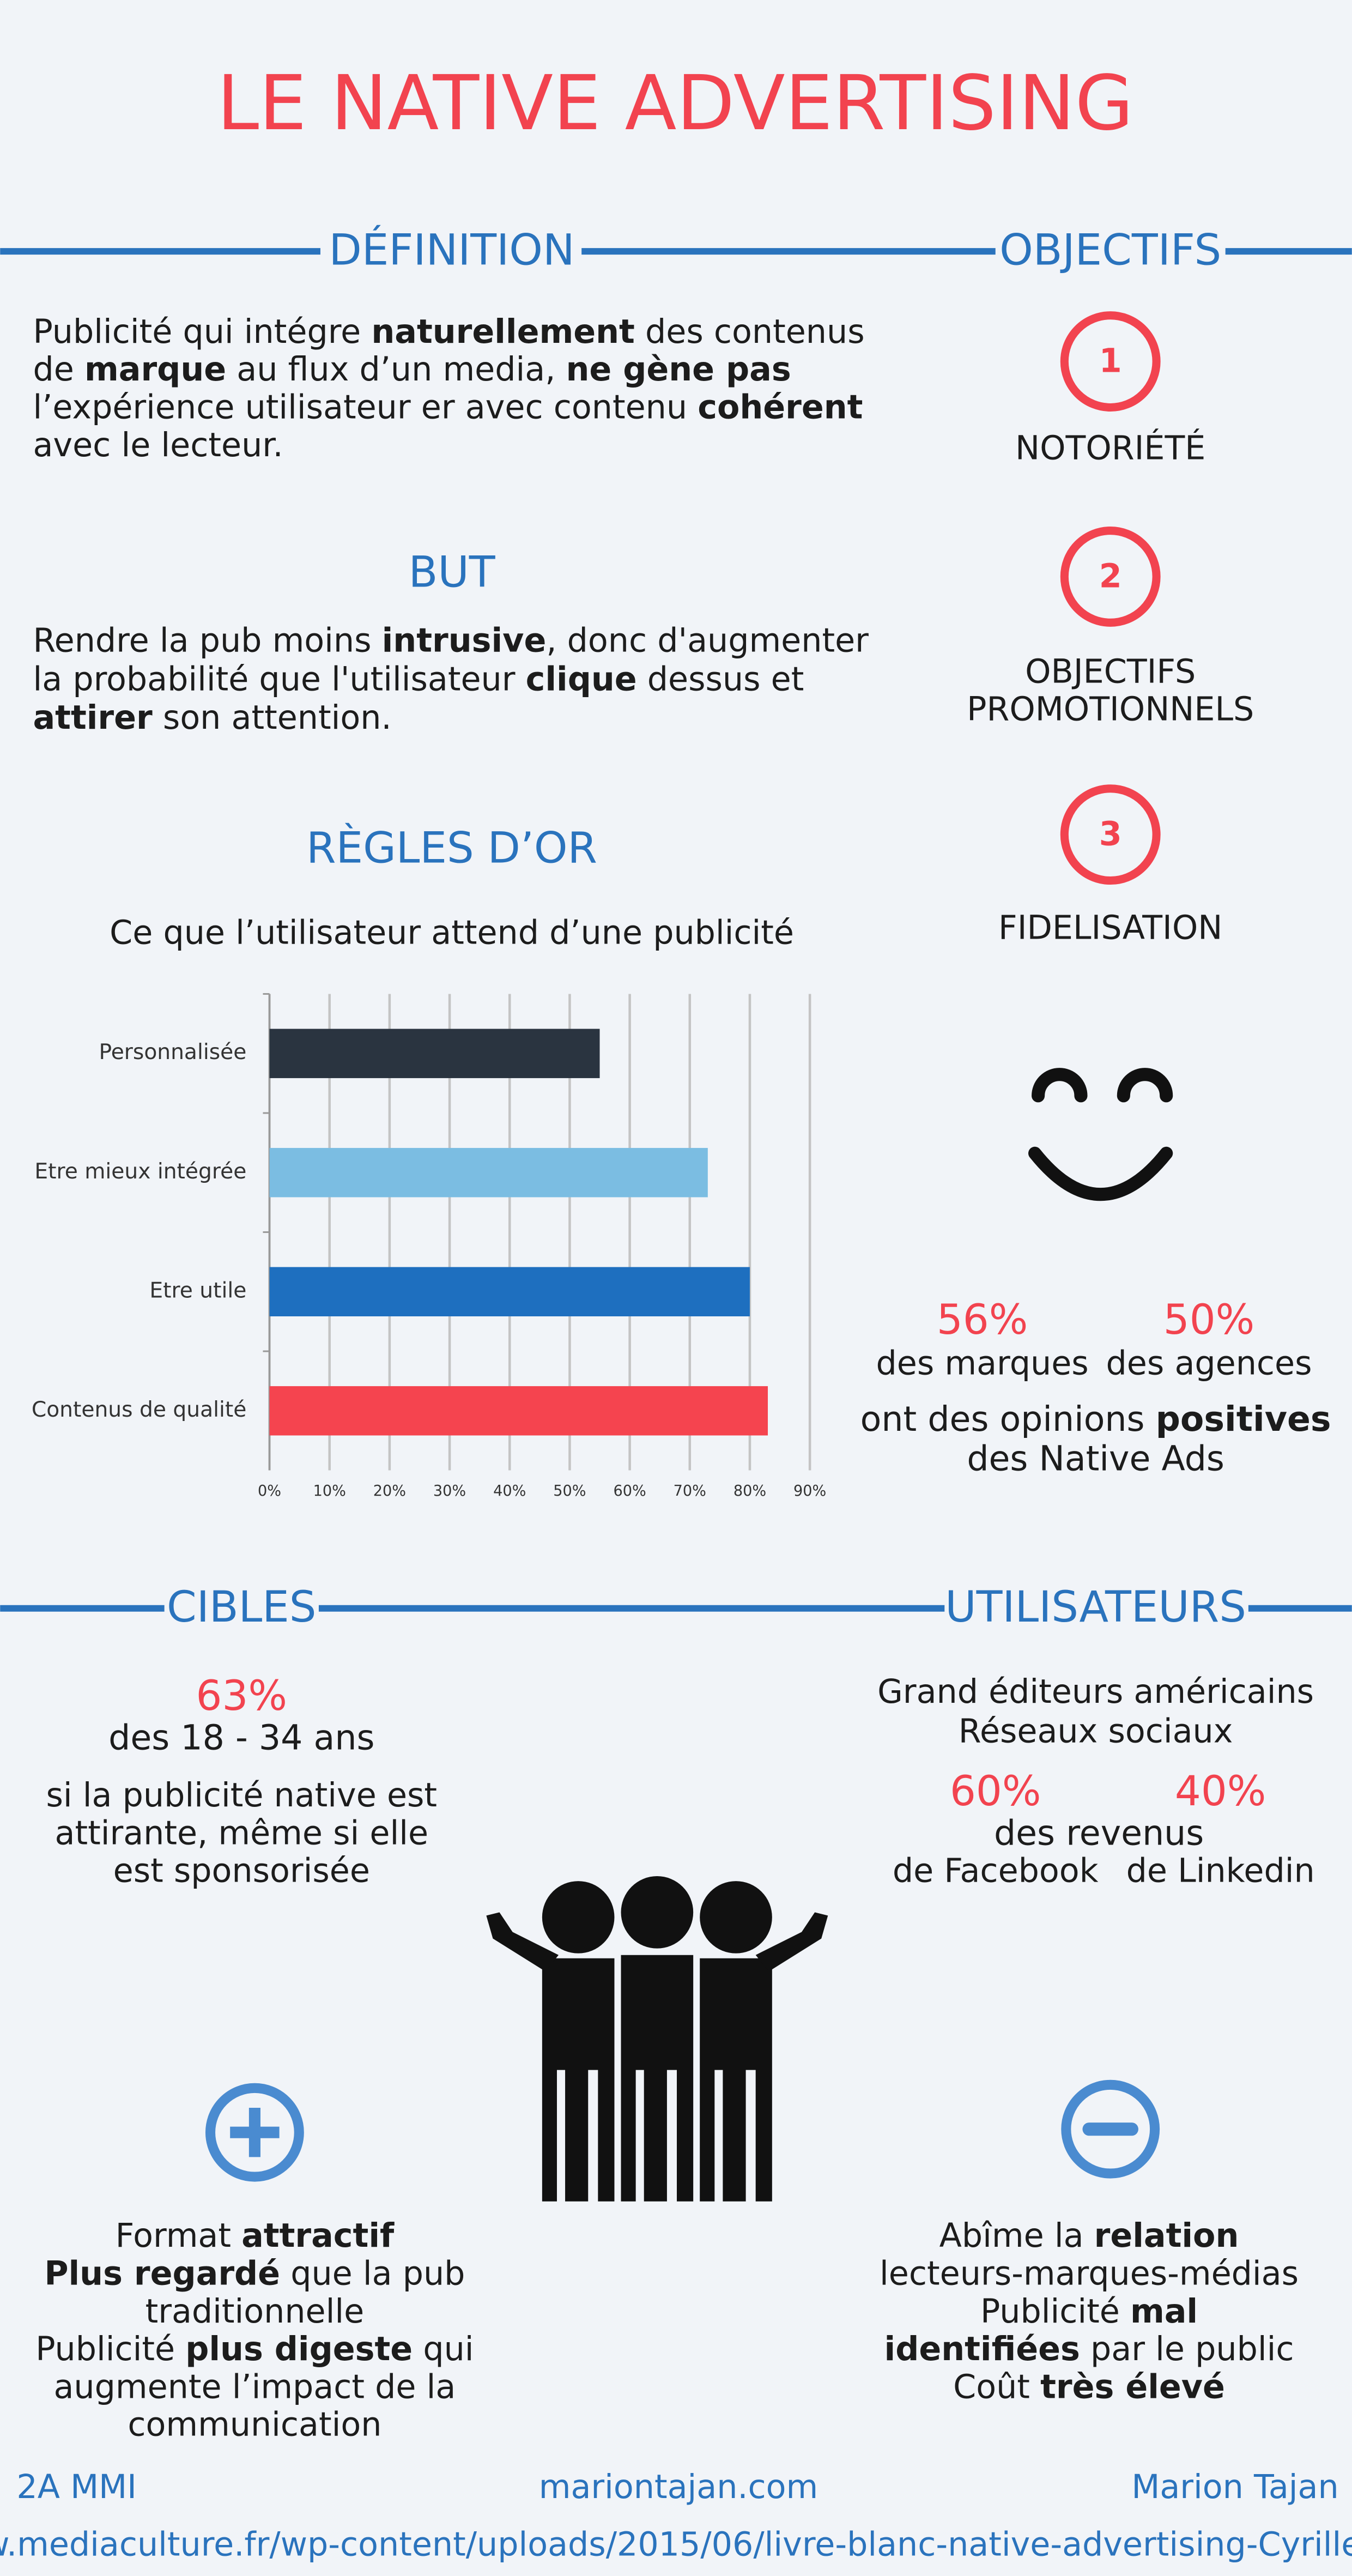  Describe the element at coordinates (329, 1491) in the screenshot. I see `x-tick-label: 10%` at that location.